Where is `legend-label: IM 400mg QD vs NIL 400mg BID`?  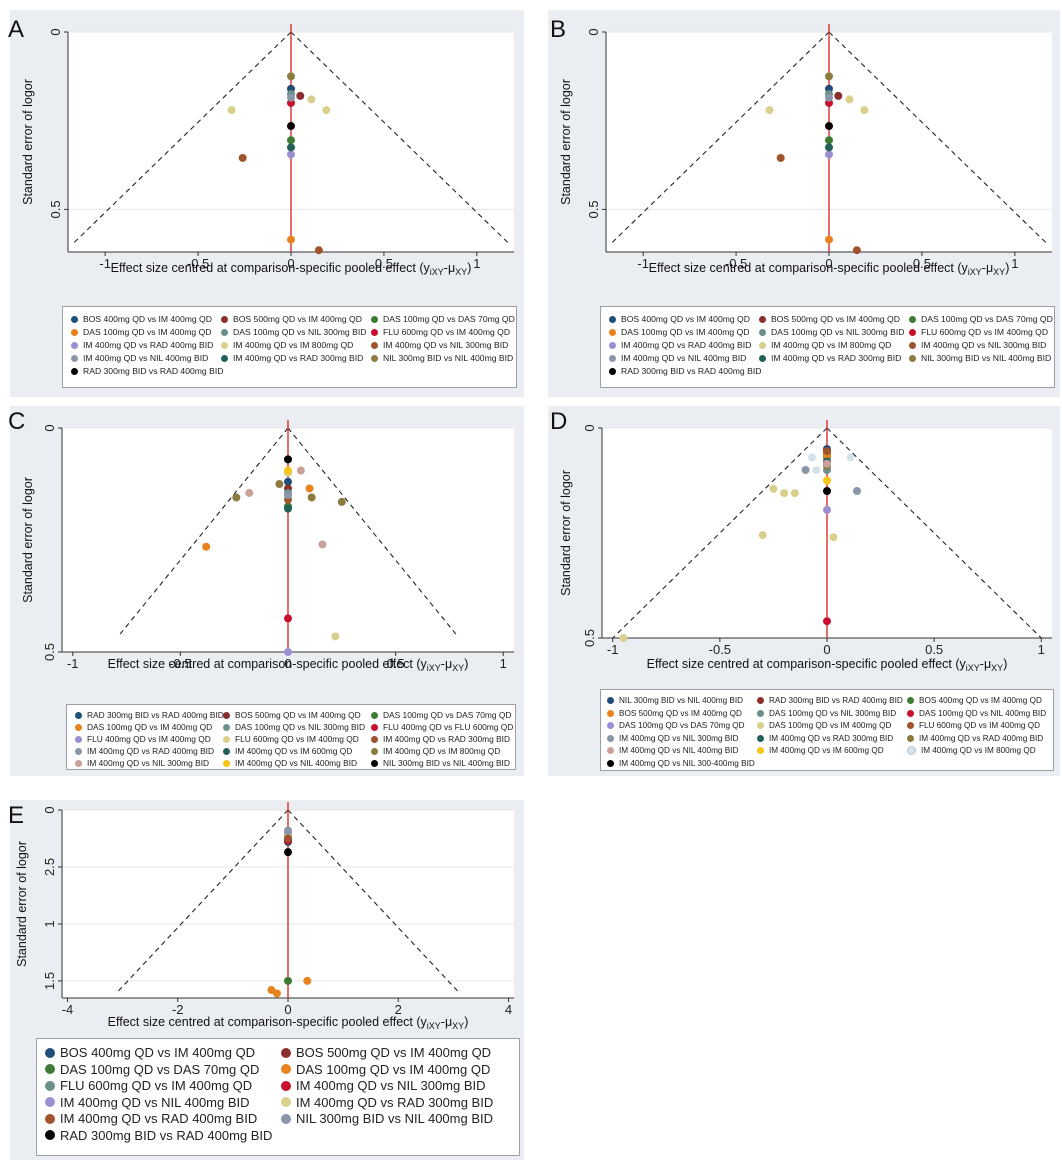
legend-label: IM 400mg QD vs NIL 400mg BID is located at coordinates (155, 1102).